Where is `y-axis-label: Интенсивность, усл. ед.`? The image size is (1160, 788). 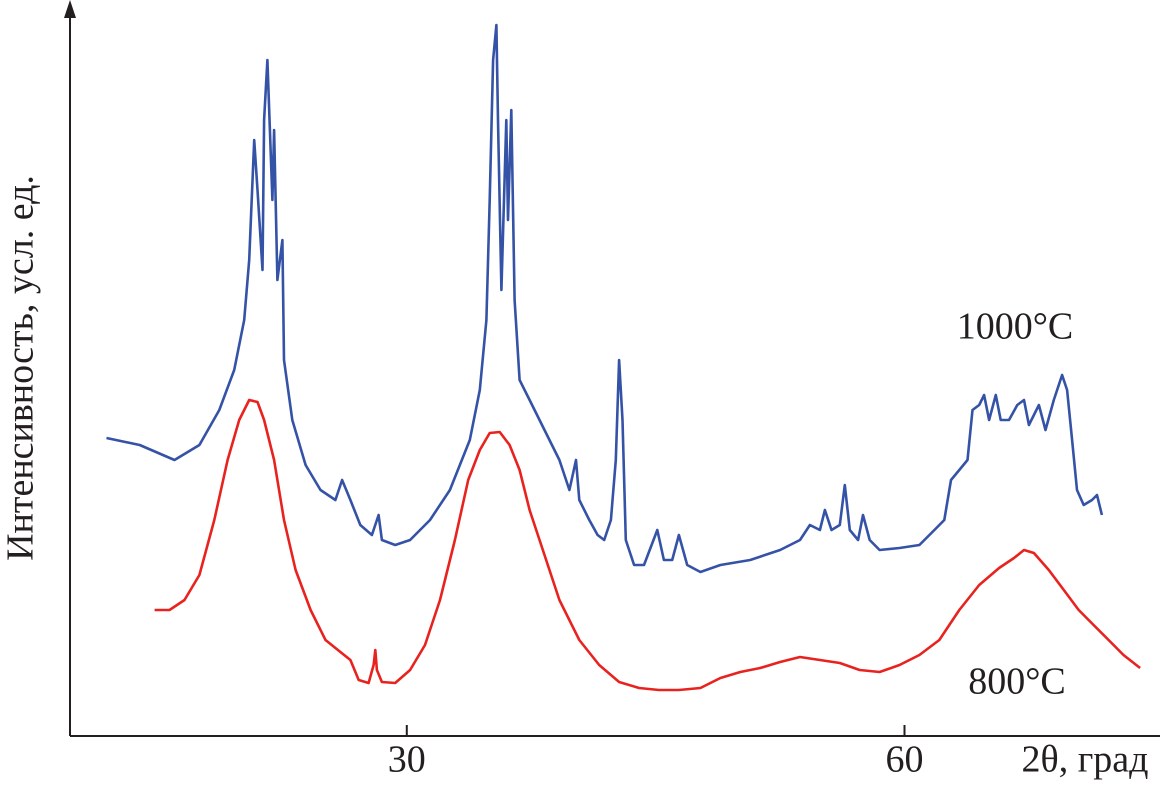
y-axis-label: Интенсивность, усл. ед. is located at coordinates (21, 368).